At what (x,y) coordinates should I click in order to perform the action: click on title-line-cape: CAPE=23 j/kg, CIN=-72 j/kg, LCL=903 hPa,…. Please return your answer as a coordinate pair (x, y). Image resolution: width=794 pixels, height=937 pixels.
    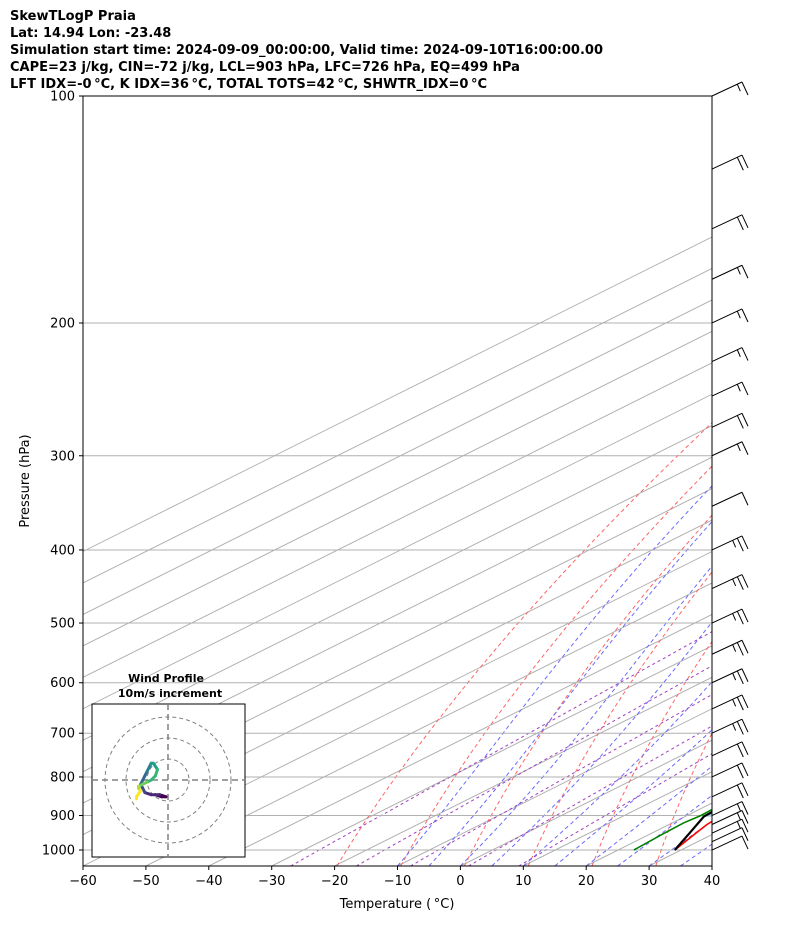
    Looking at the image, I should click on (265, 67).